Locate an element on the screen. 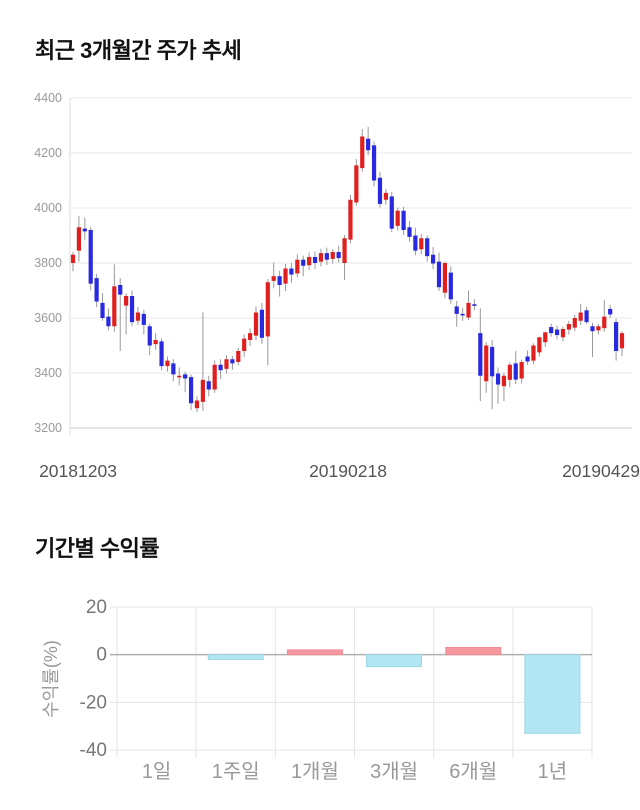 The image size is (640, 810). returns-category-label: 1일 is located at coordinates (157, 771).